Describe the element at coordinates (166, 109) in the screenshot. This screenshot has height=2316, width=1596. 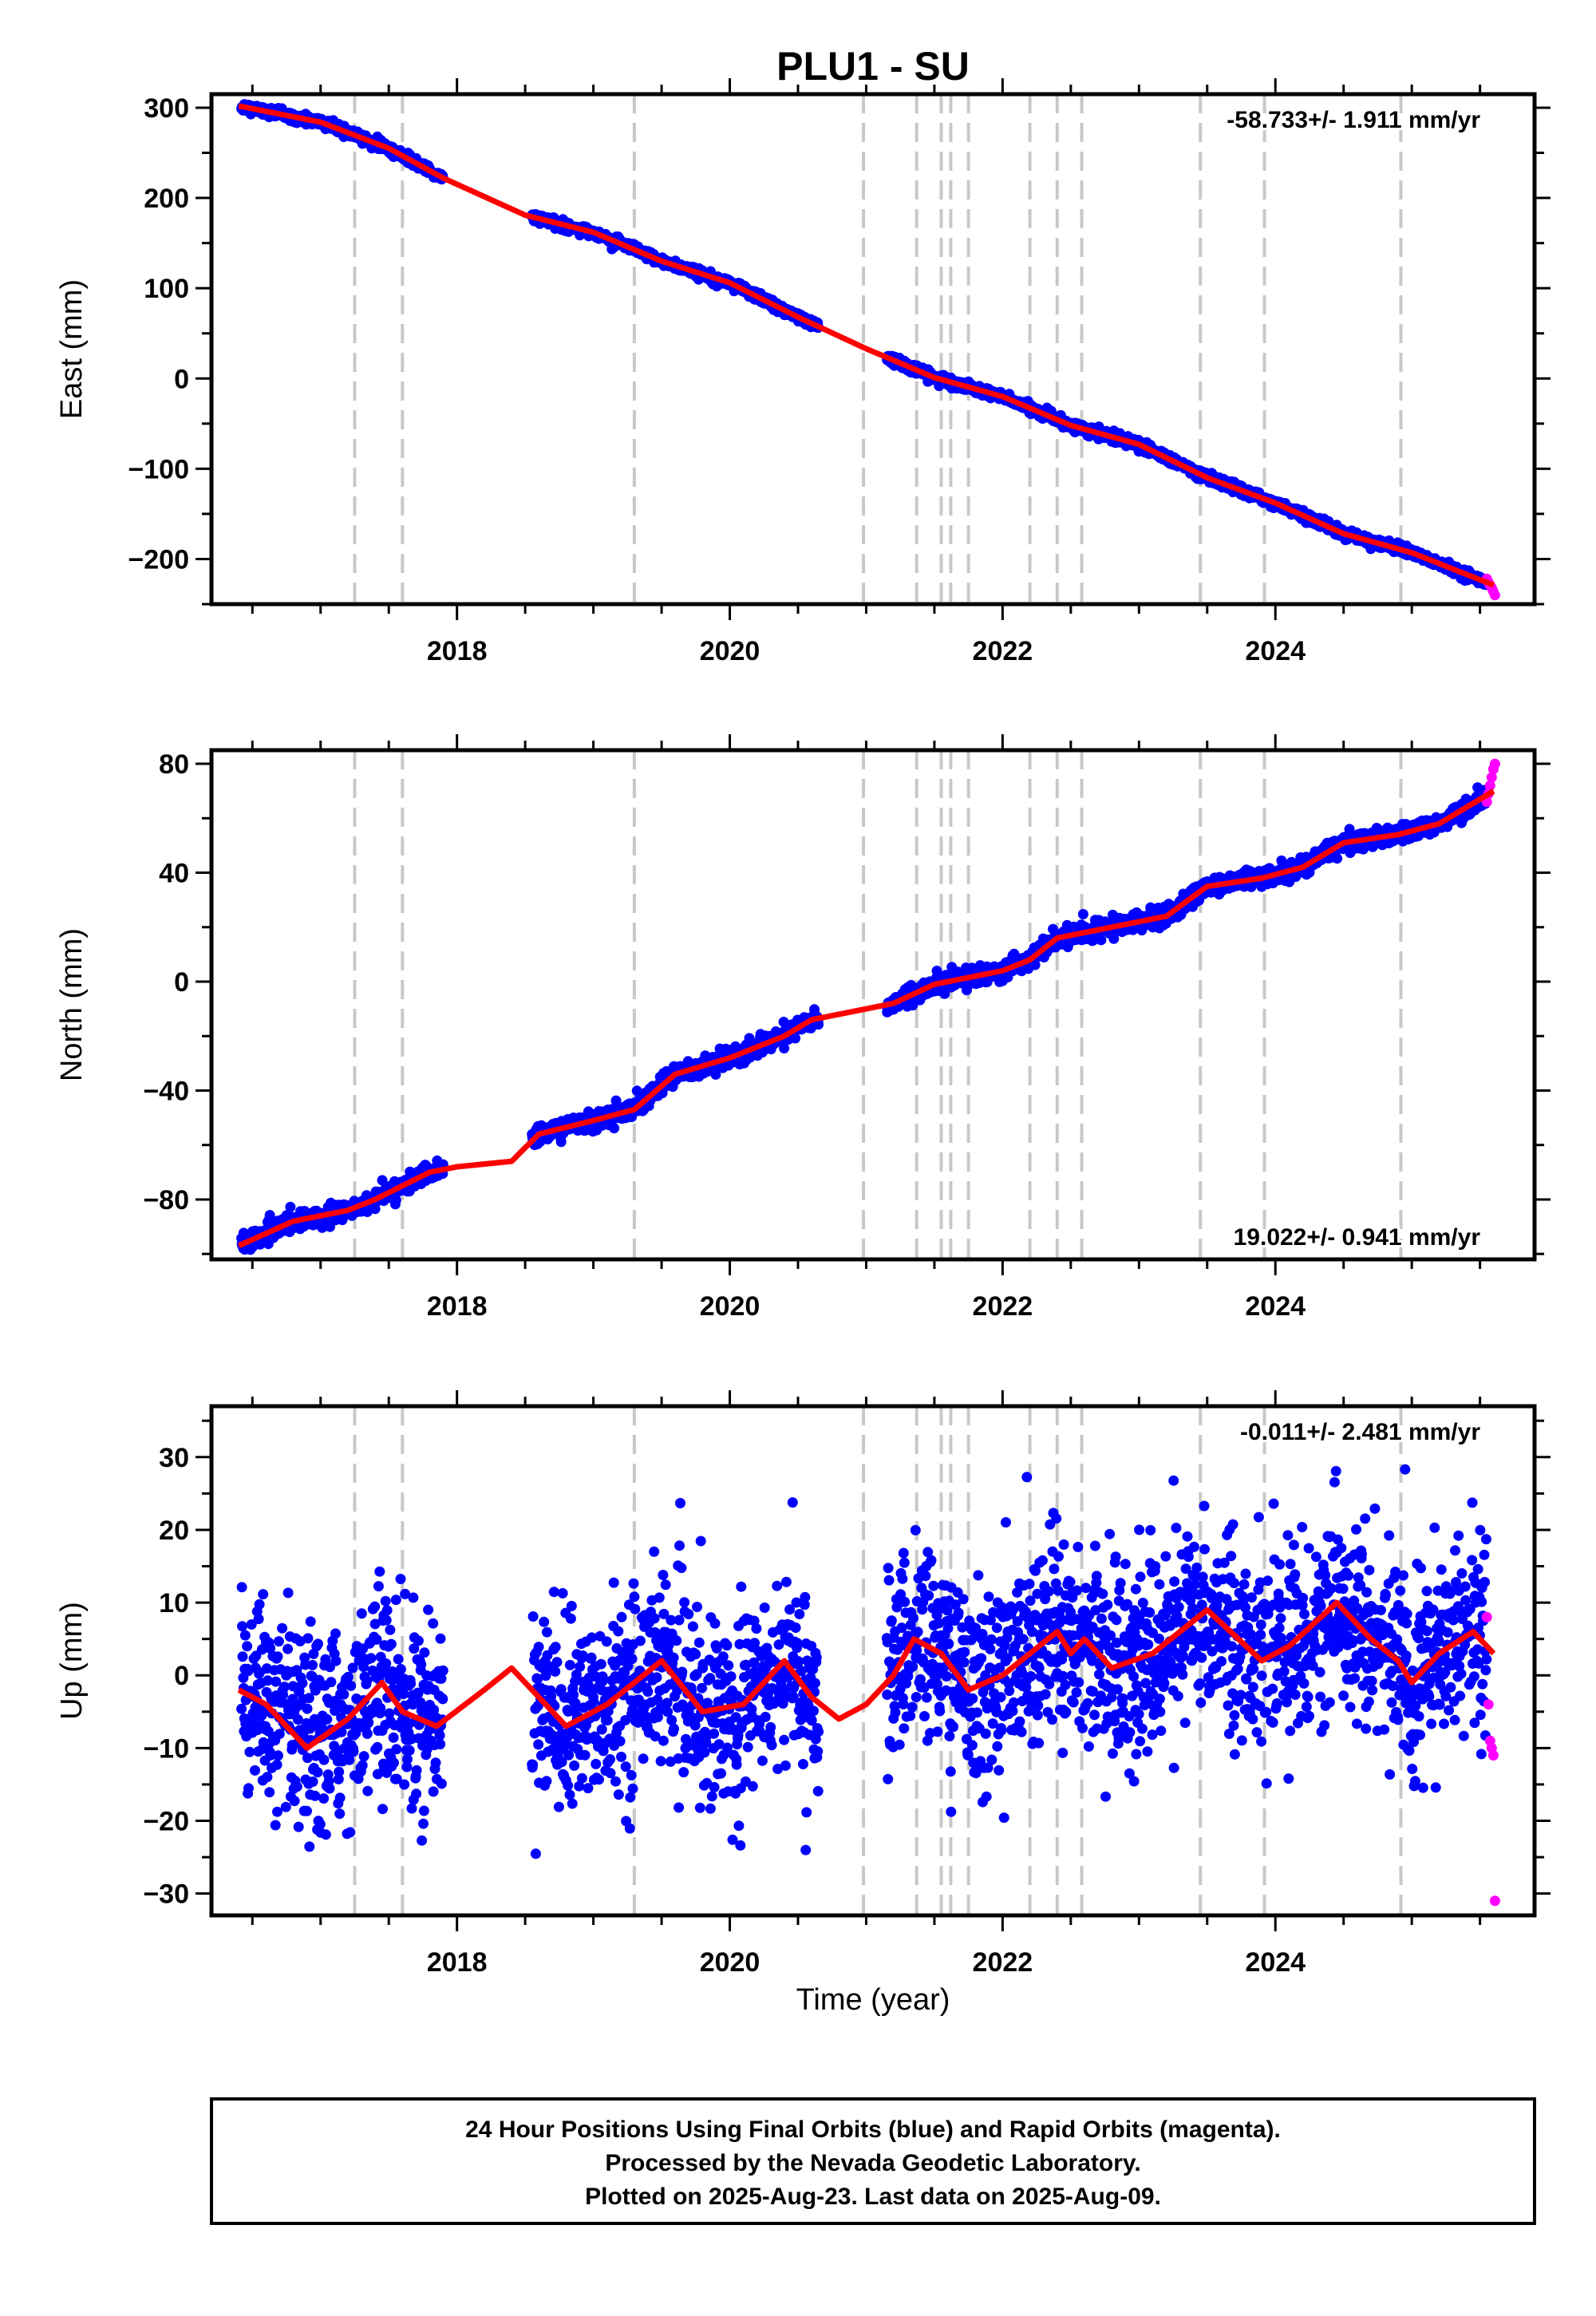
I see `y-tick-label: 300` at that location.